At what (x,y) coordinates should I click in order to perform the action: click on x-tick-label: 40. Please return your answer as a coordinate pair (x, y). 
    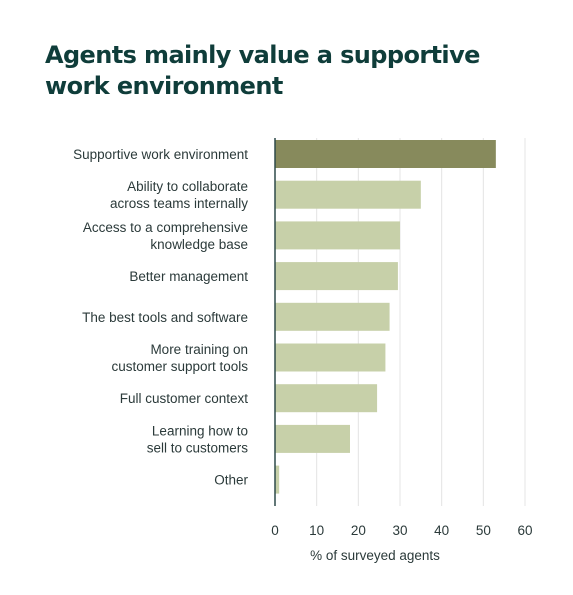
    Looking at the image, I should click on (441, 530).